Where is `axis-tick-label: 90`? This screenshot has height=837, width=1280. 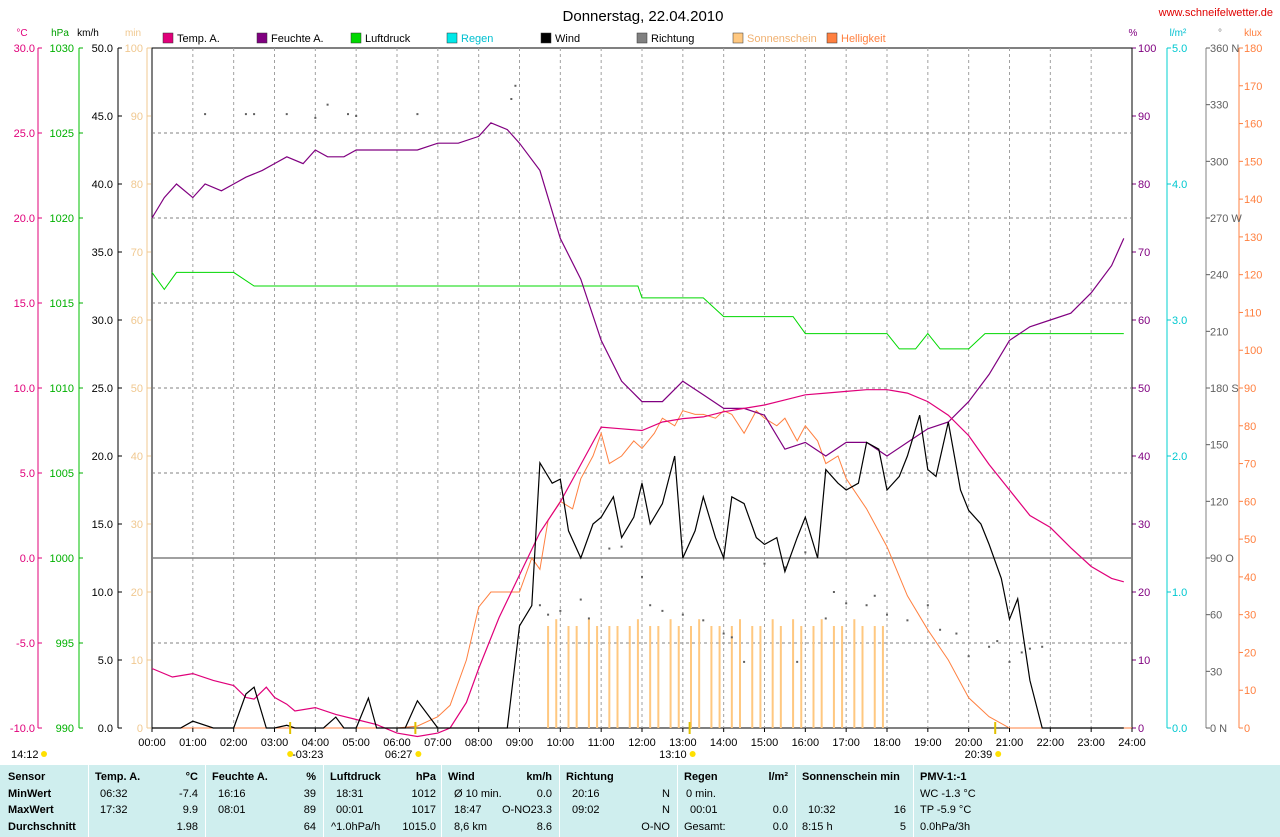 axis-tick-label: 90 is located at coordinates (137, 117).